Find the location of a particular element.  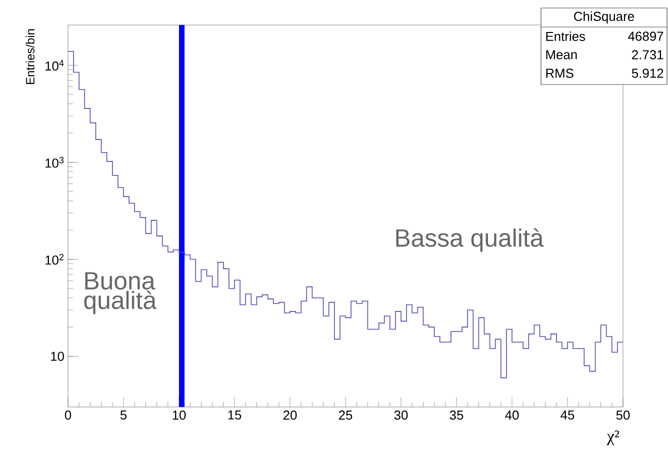

annotation: Mean is located at coordinates (561, 55).